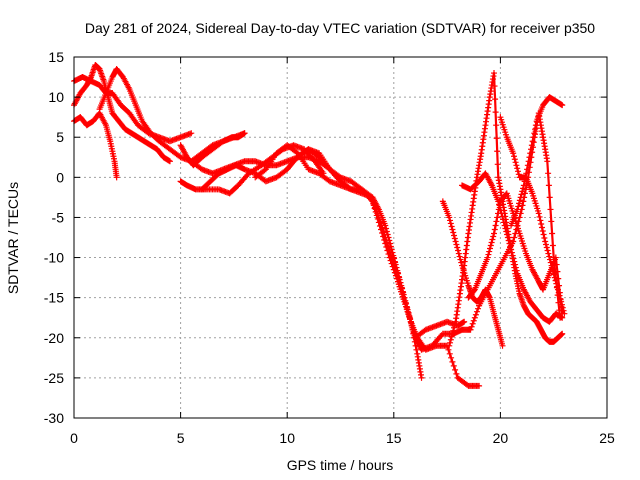 This screenshot has height=480, width=640. I want to click on x-tick-label: 15, so click(394, 438).